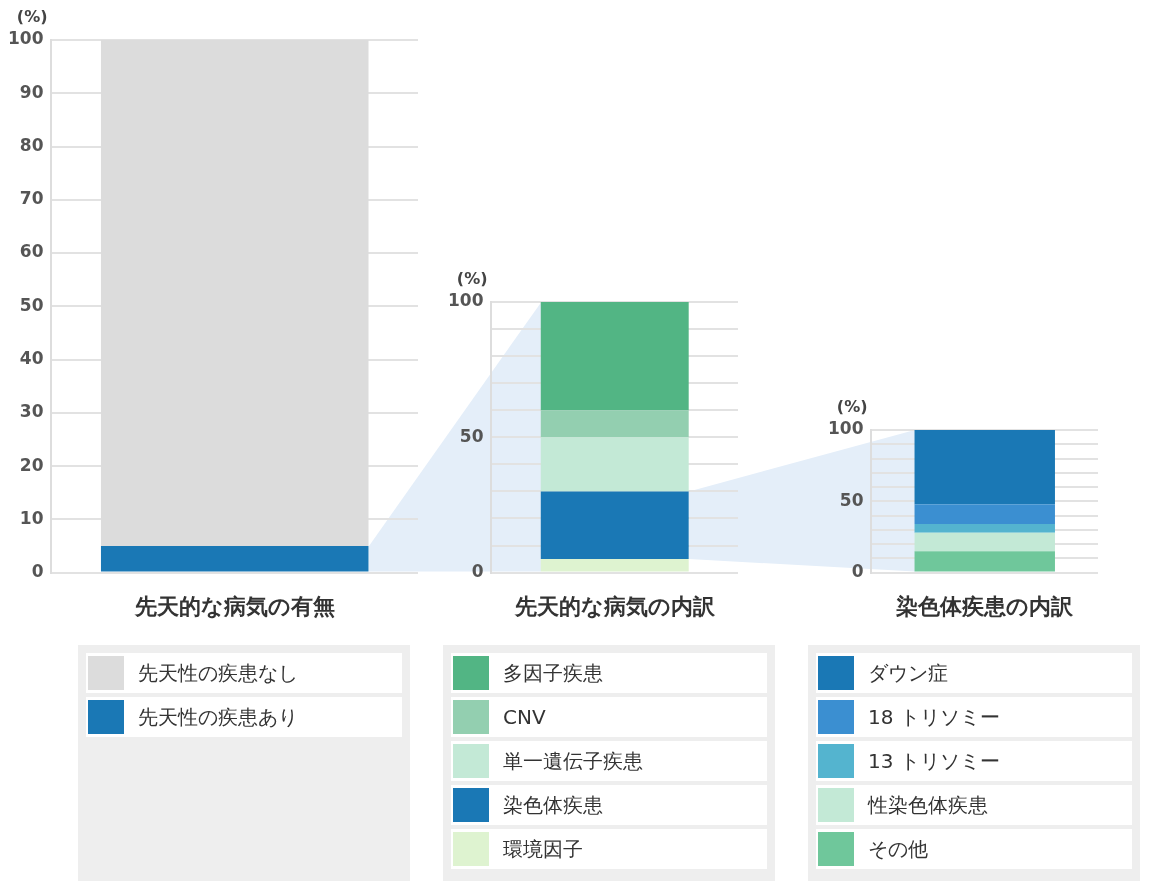  What do you see at coordinates (934, 761) in the screenshot?
I see `legend-label: 13 トリソミー` at bounding box center [934, 761].